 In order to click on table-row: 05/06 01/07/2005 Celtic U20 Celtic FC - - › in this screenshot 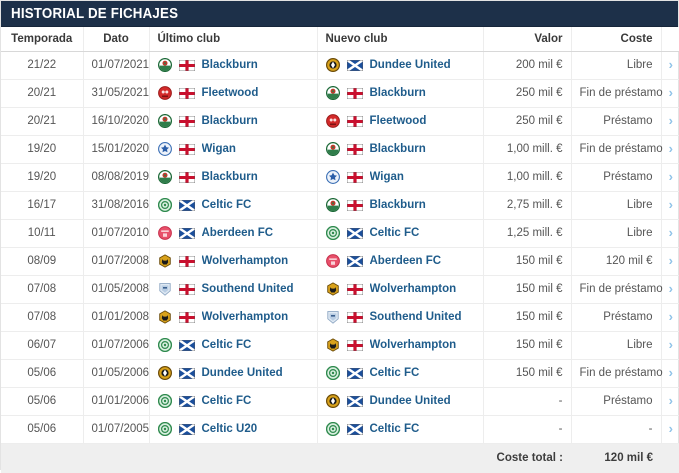, I will do `click(340, 429)`.